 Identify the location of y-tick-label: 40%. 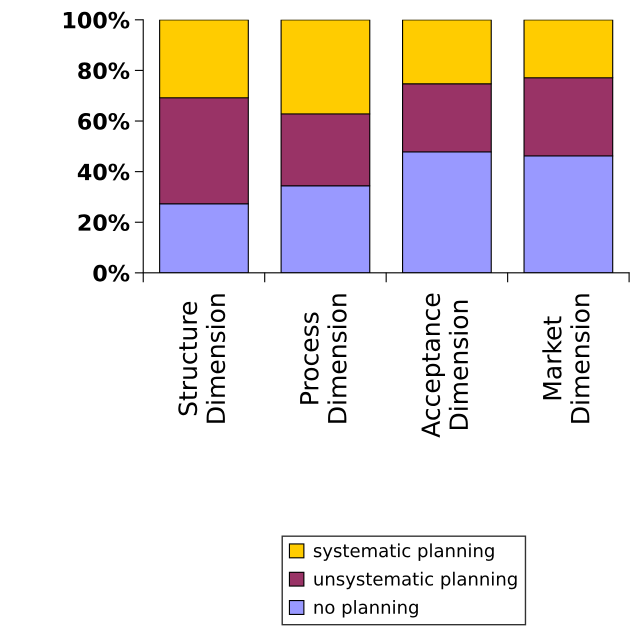
(104, 172).